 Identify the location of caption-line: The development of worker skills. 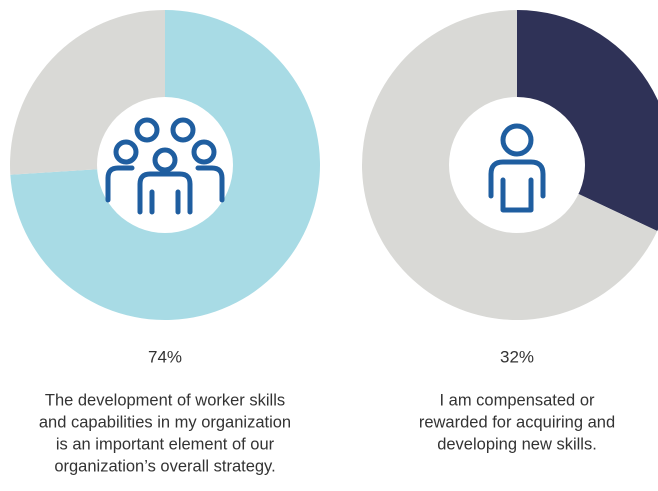
(165, 400).